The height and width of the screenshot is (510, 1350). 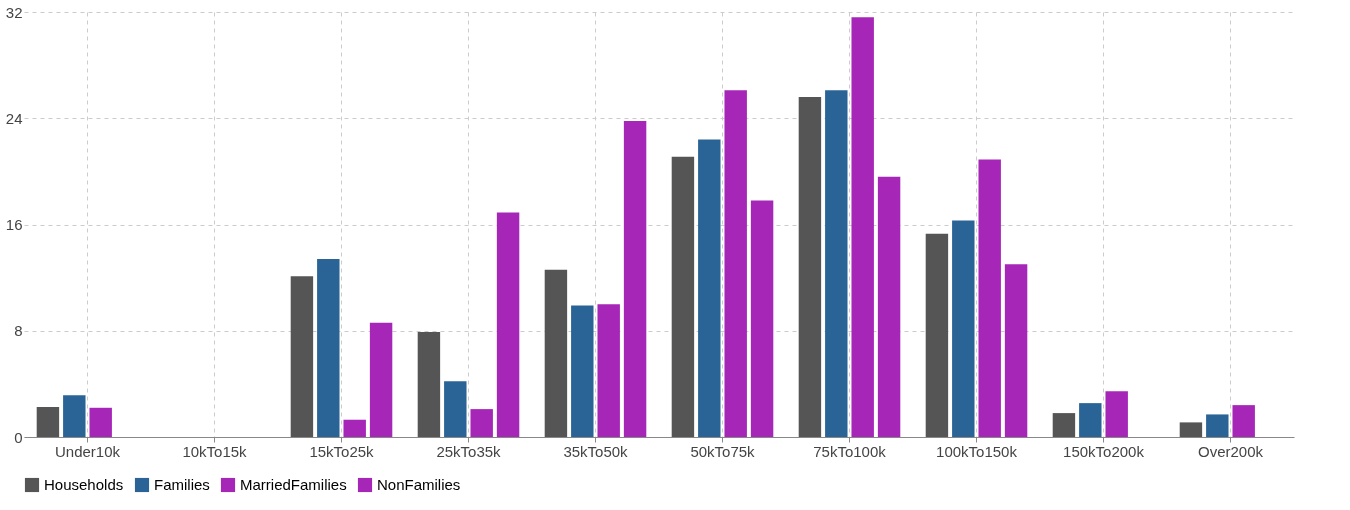 I want to click on y-tick-label: 32, so click(x=14, y=12).